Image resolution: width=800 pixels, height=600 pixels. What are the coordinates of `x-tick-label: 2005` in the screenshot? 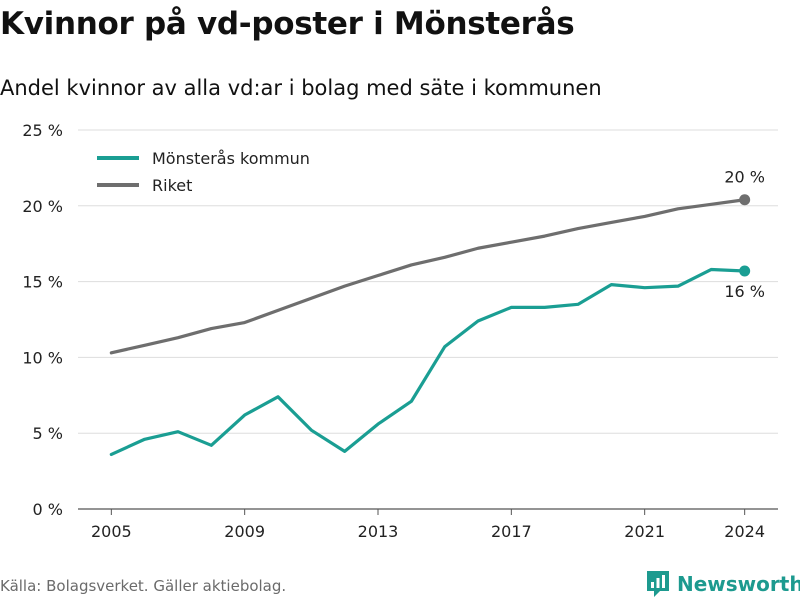 It's located at (111, 531).